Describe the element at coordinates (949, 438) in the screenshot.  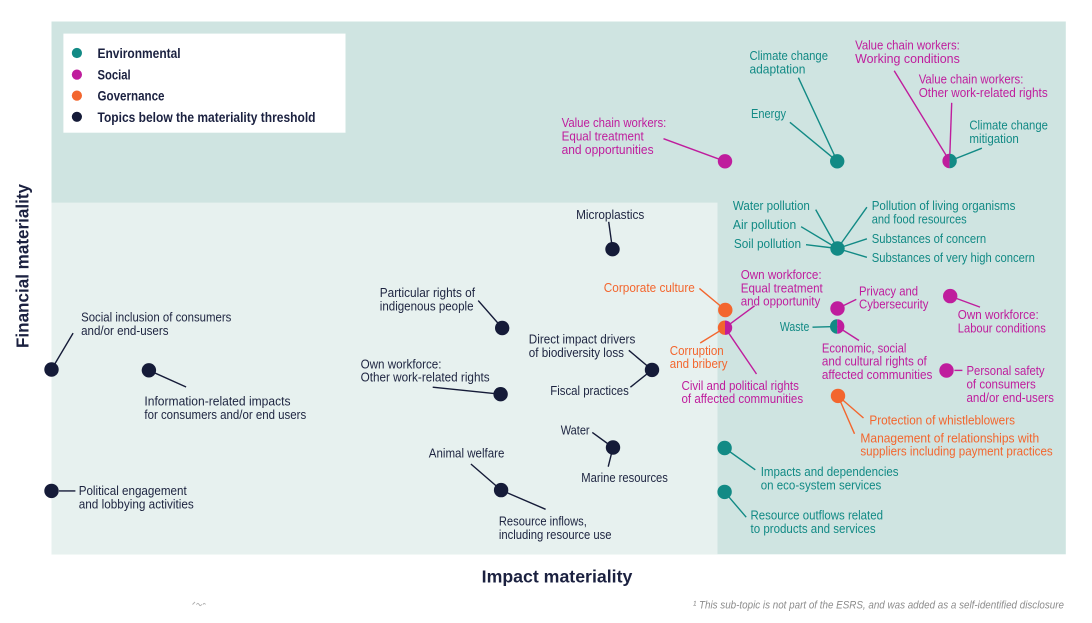
I see `svg-text:Management of relationships wi: Management of relationships with` at that location.